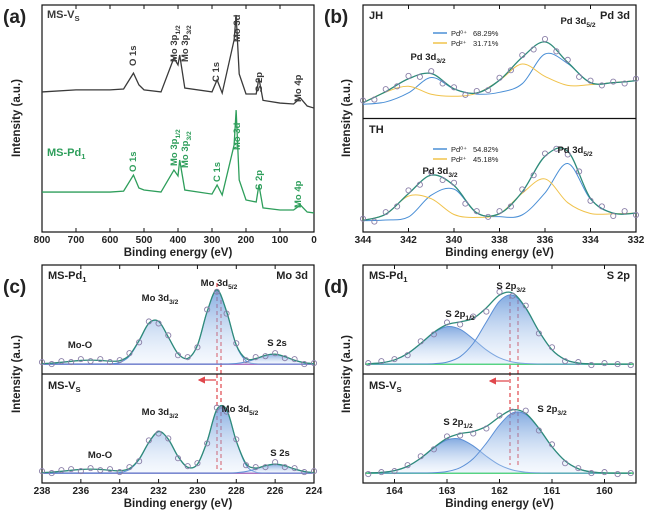 The image size is (650, 517). I want to click on legend-share: 68.29%, so click(486, 33).